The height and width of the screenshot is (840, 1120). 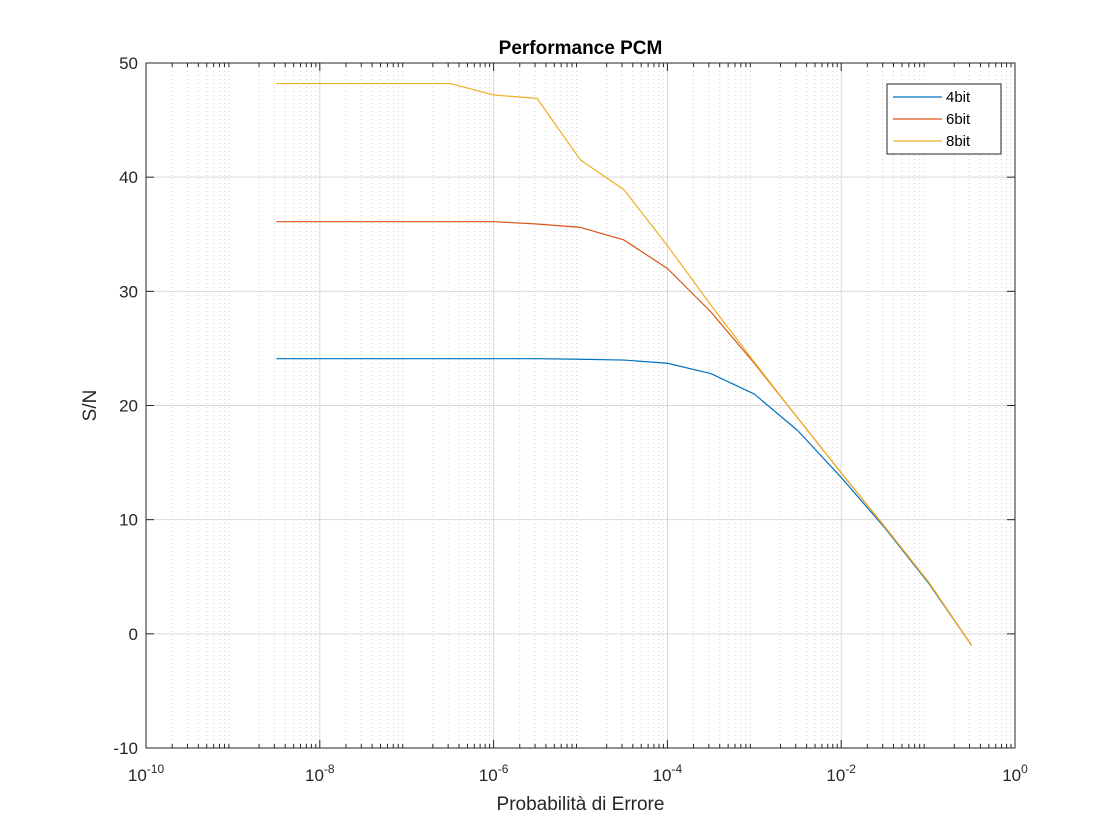 What do you see at coordinates (329, 769) in the screenshot?
I see `x-tick-exponent: -8` at bounding box center [329, 769].